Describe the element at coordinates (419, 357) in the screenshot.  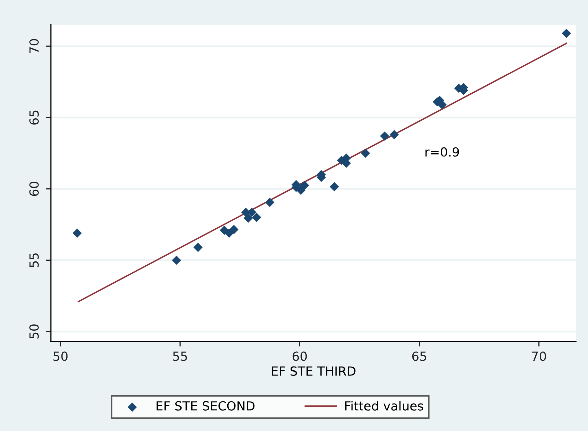
I see `x-tick-label: 65` at that location.